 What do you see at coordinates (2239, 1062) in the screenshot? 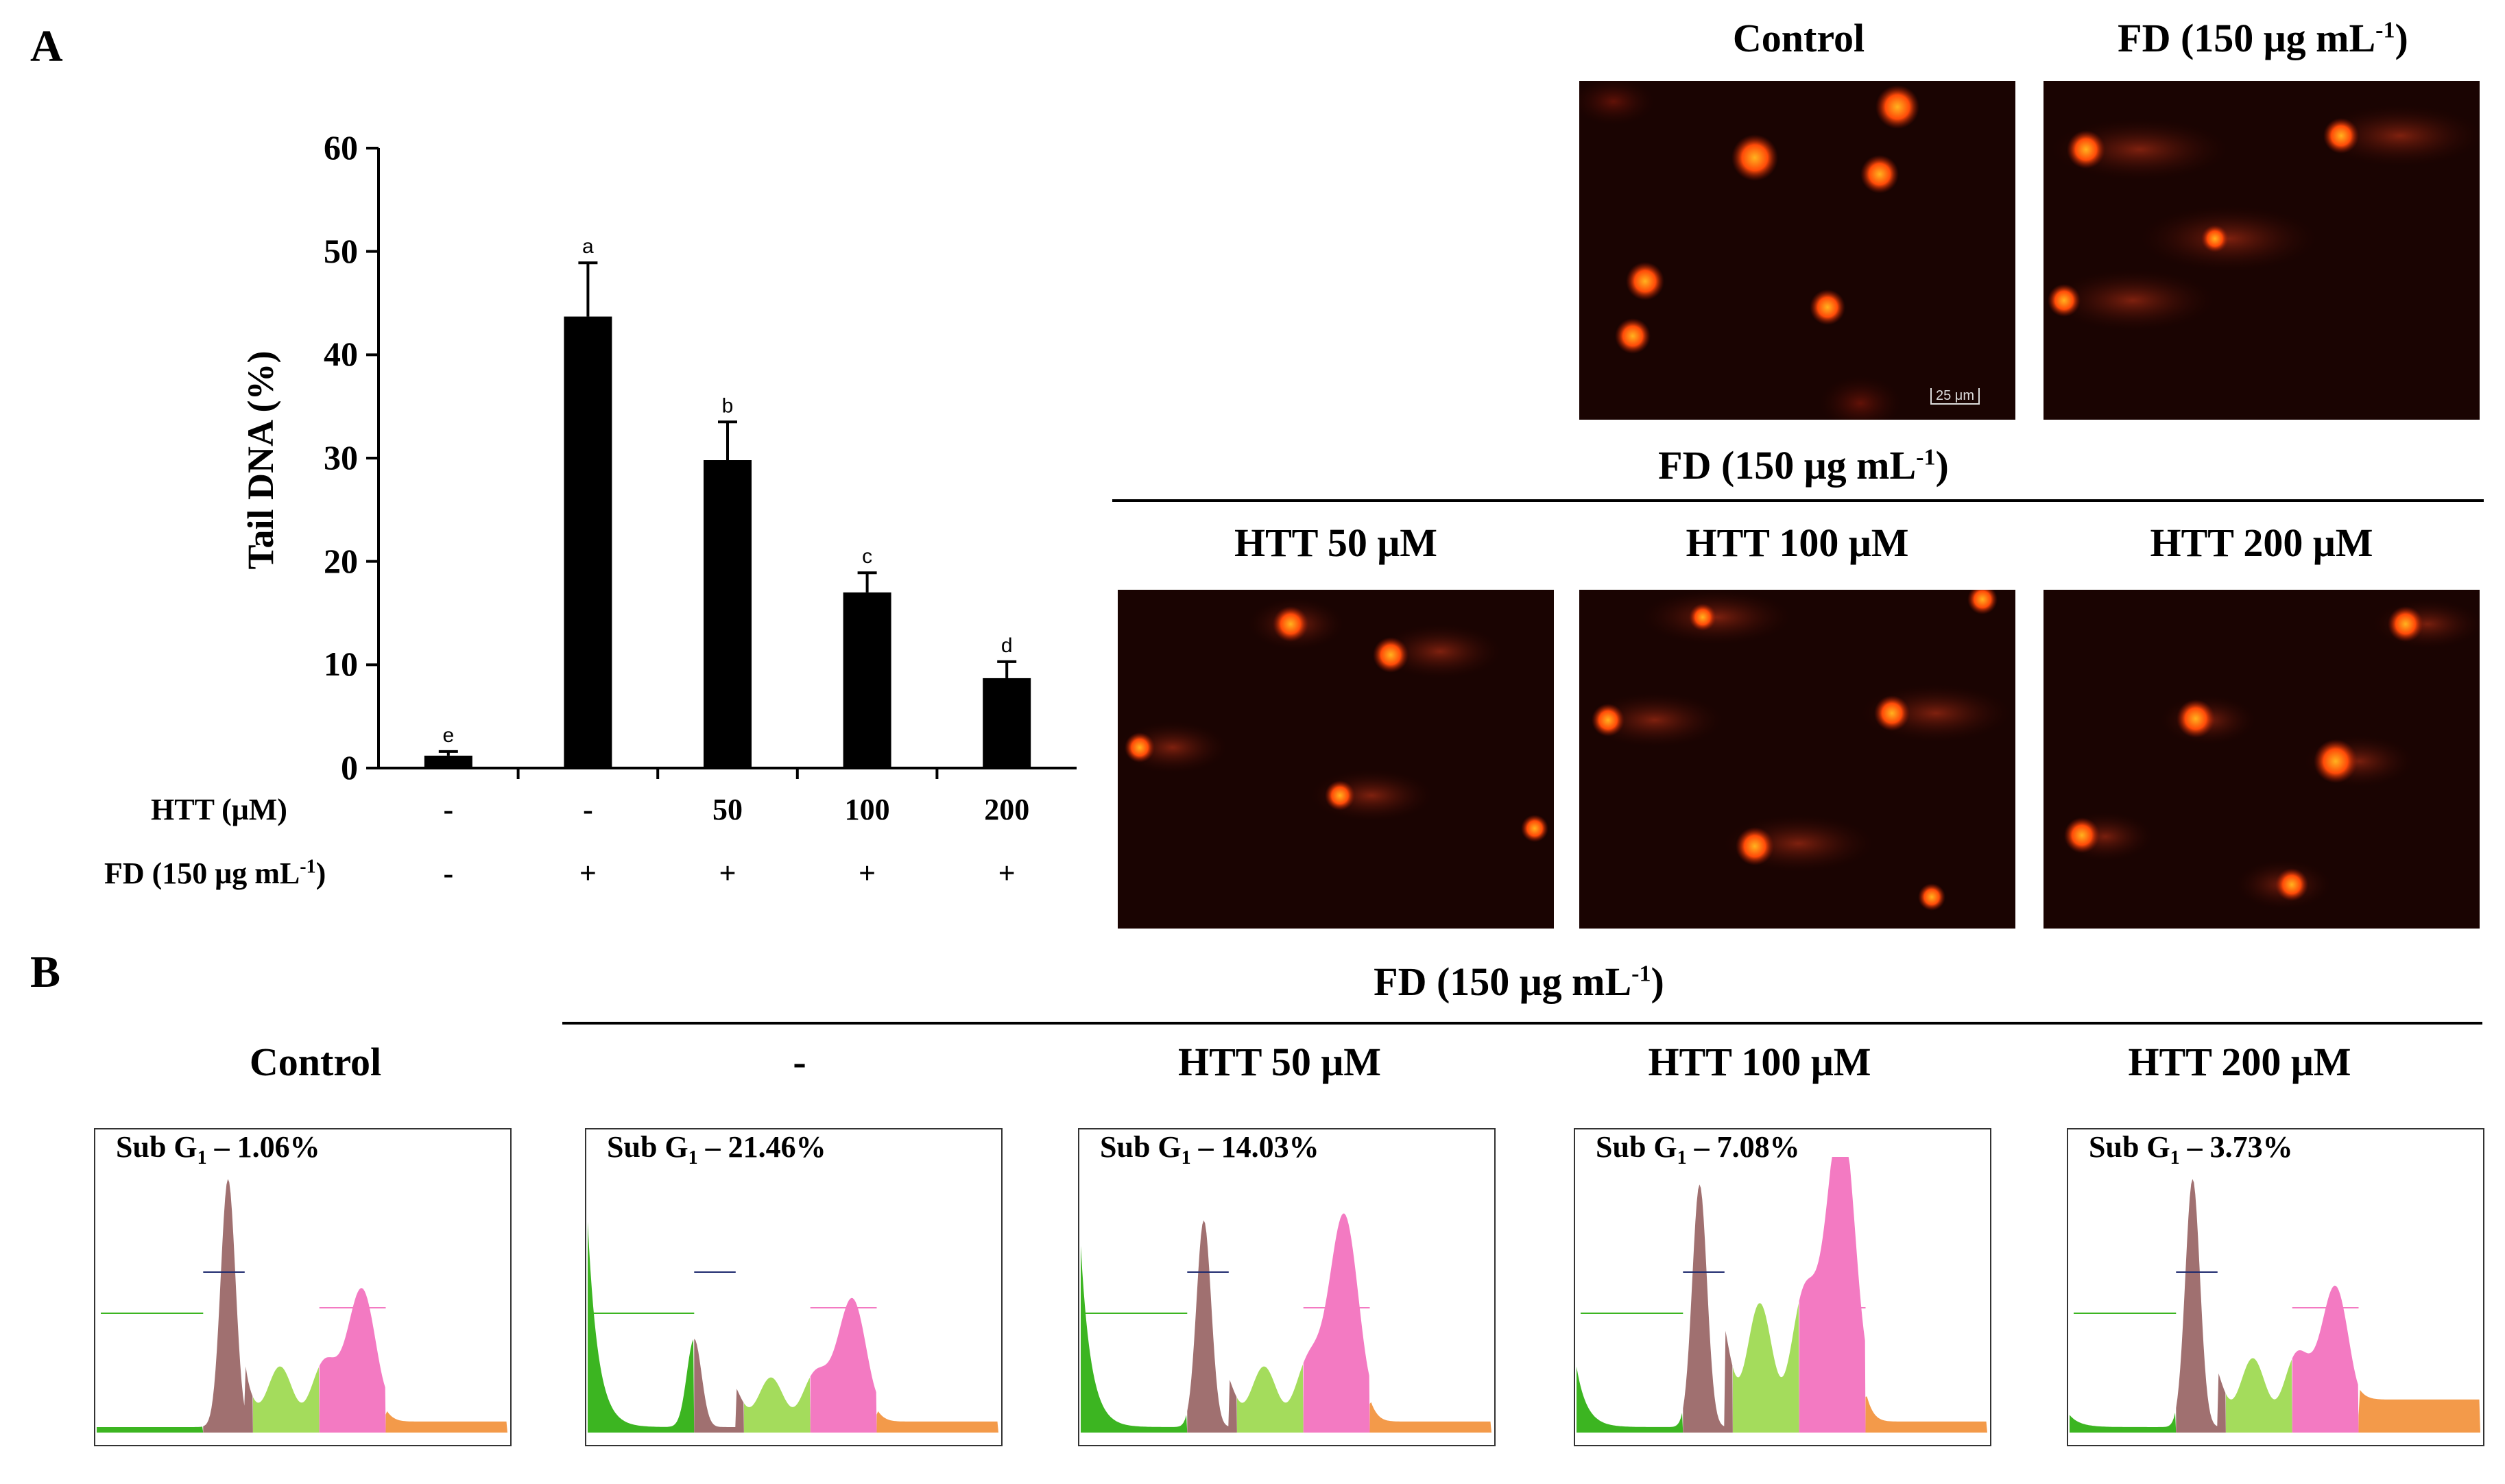
I see `flow-title: HTT 200 μM` at bounding box center [2239, 1062].